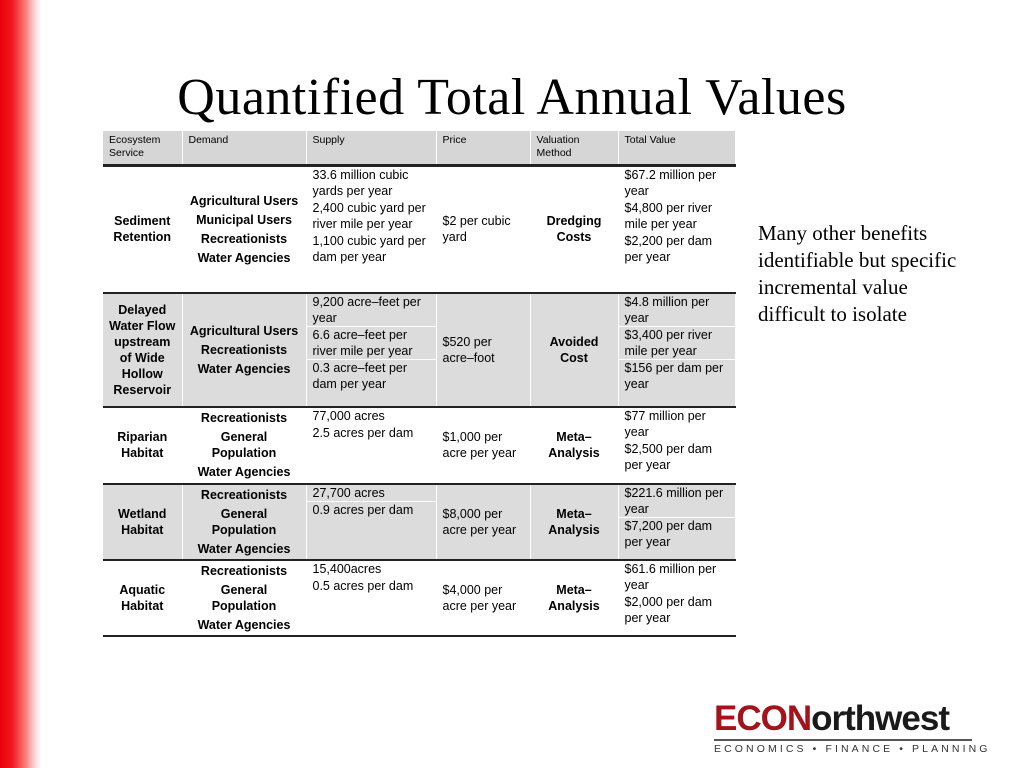  Describe the element at coordinates (143, 522) in the screenshot. I see `service-cell: Wetland Habitat` at that location.